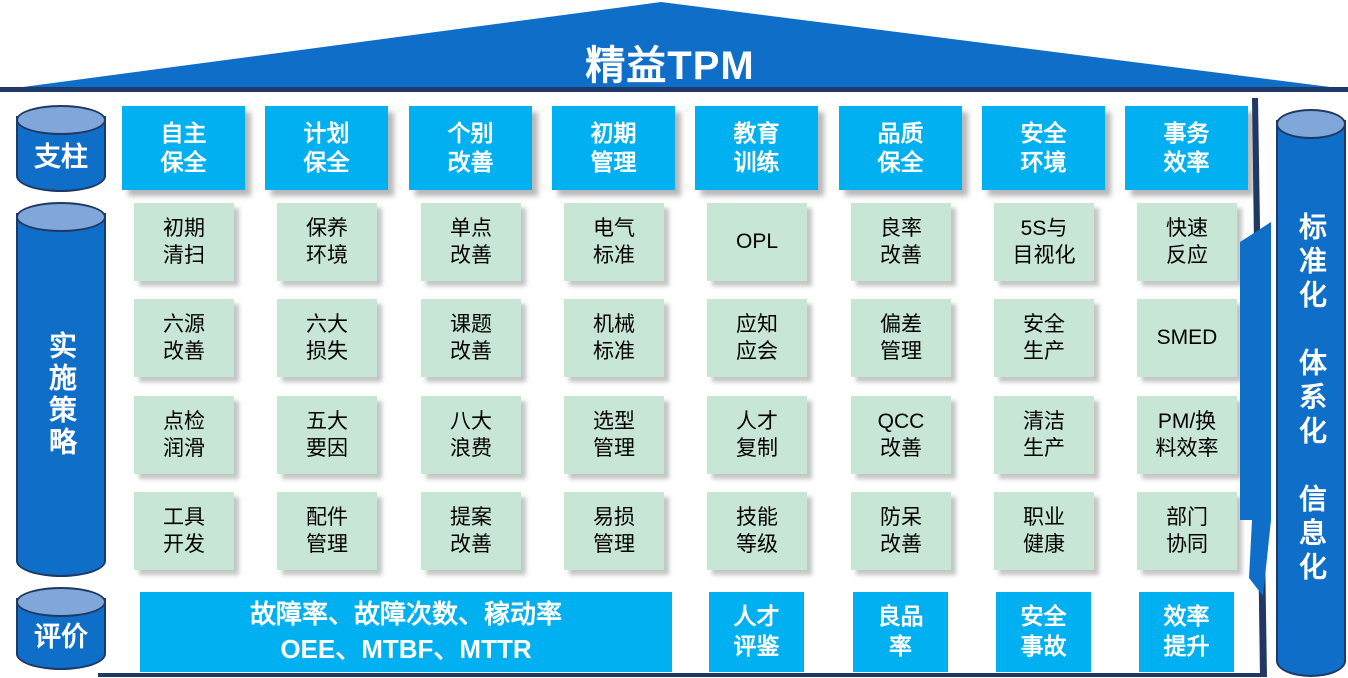 The width and height of the screenshot is (1348, 678). I want to click on strategy-item: 防呆 改善, so click(901, 531).